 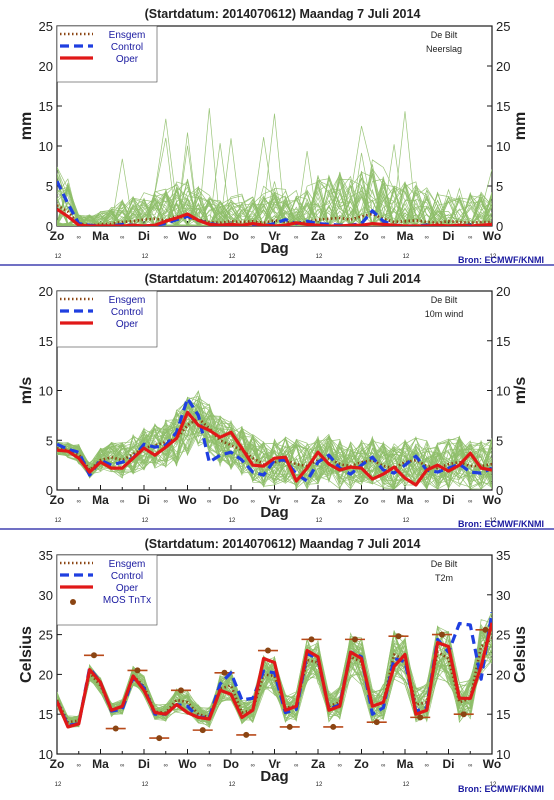 I want to click on mos-markers, so click(x=287, y=684).